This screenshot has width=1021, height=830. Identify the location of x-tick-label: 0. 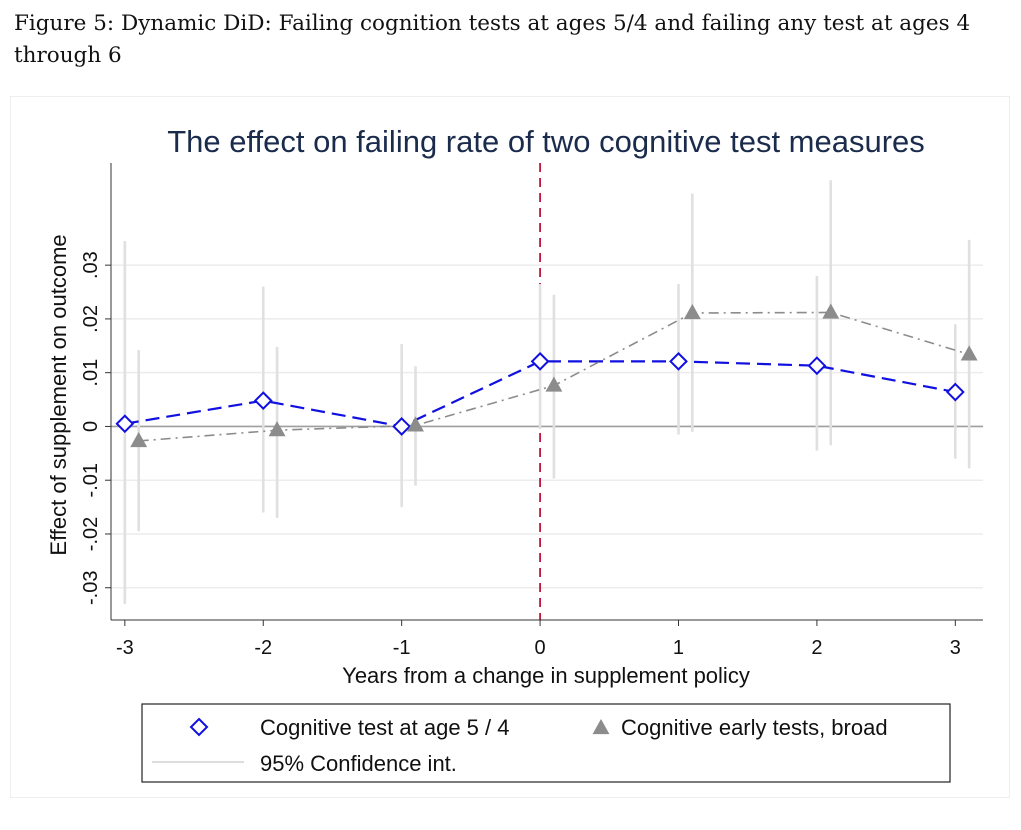
(540, 648).